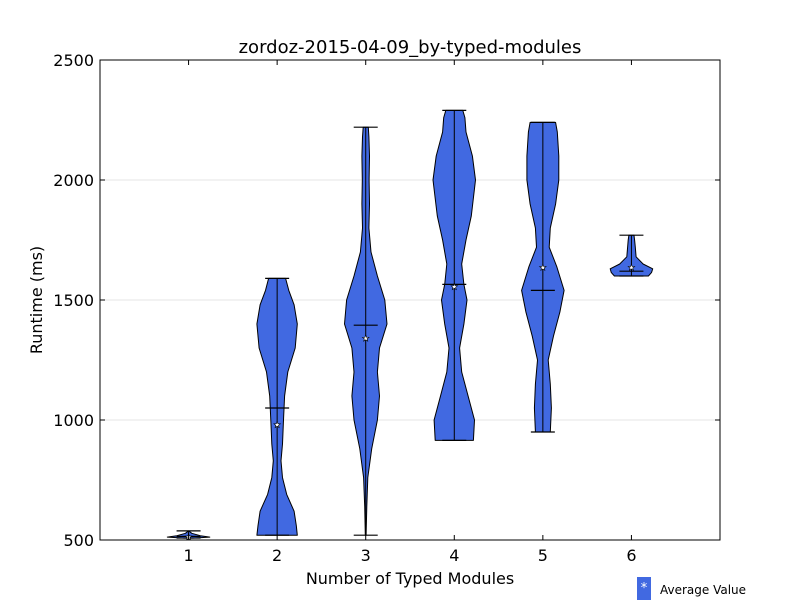 This screenshot has width=800, height=604. Describe the element at coordinates (277, 555) in the screenshot. I see `x-tick-label: 2` at that location.